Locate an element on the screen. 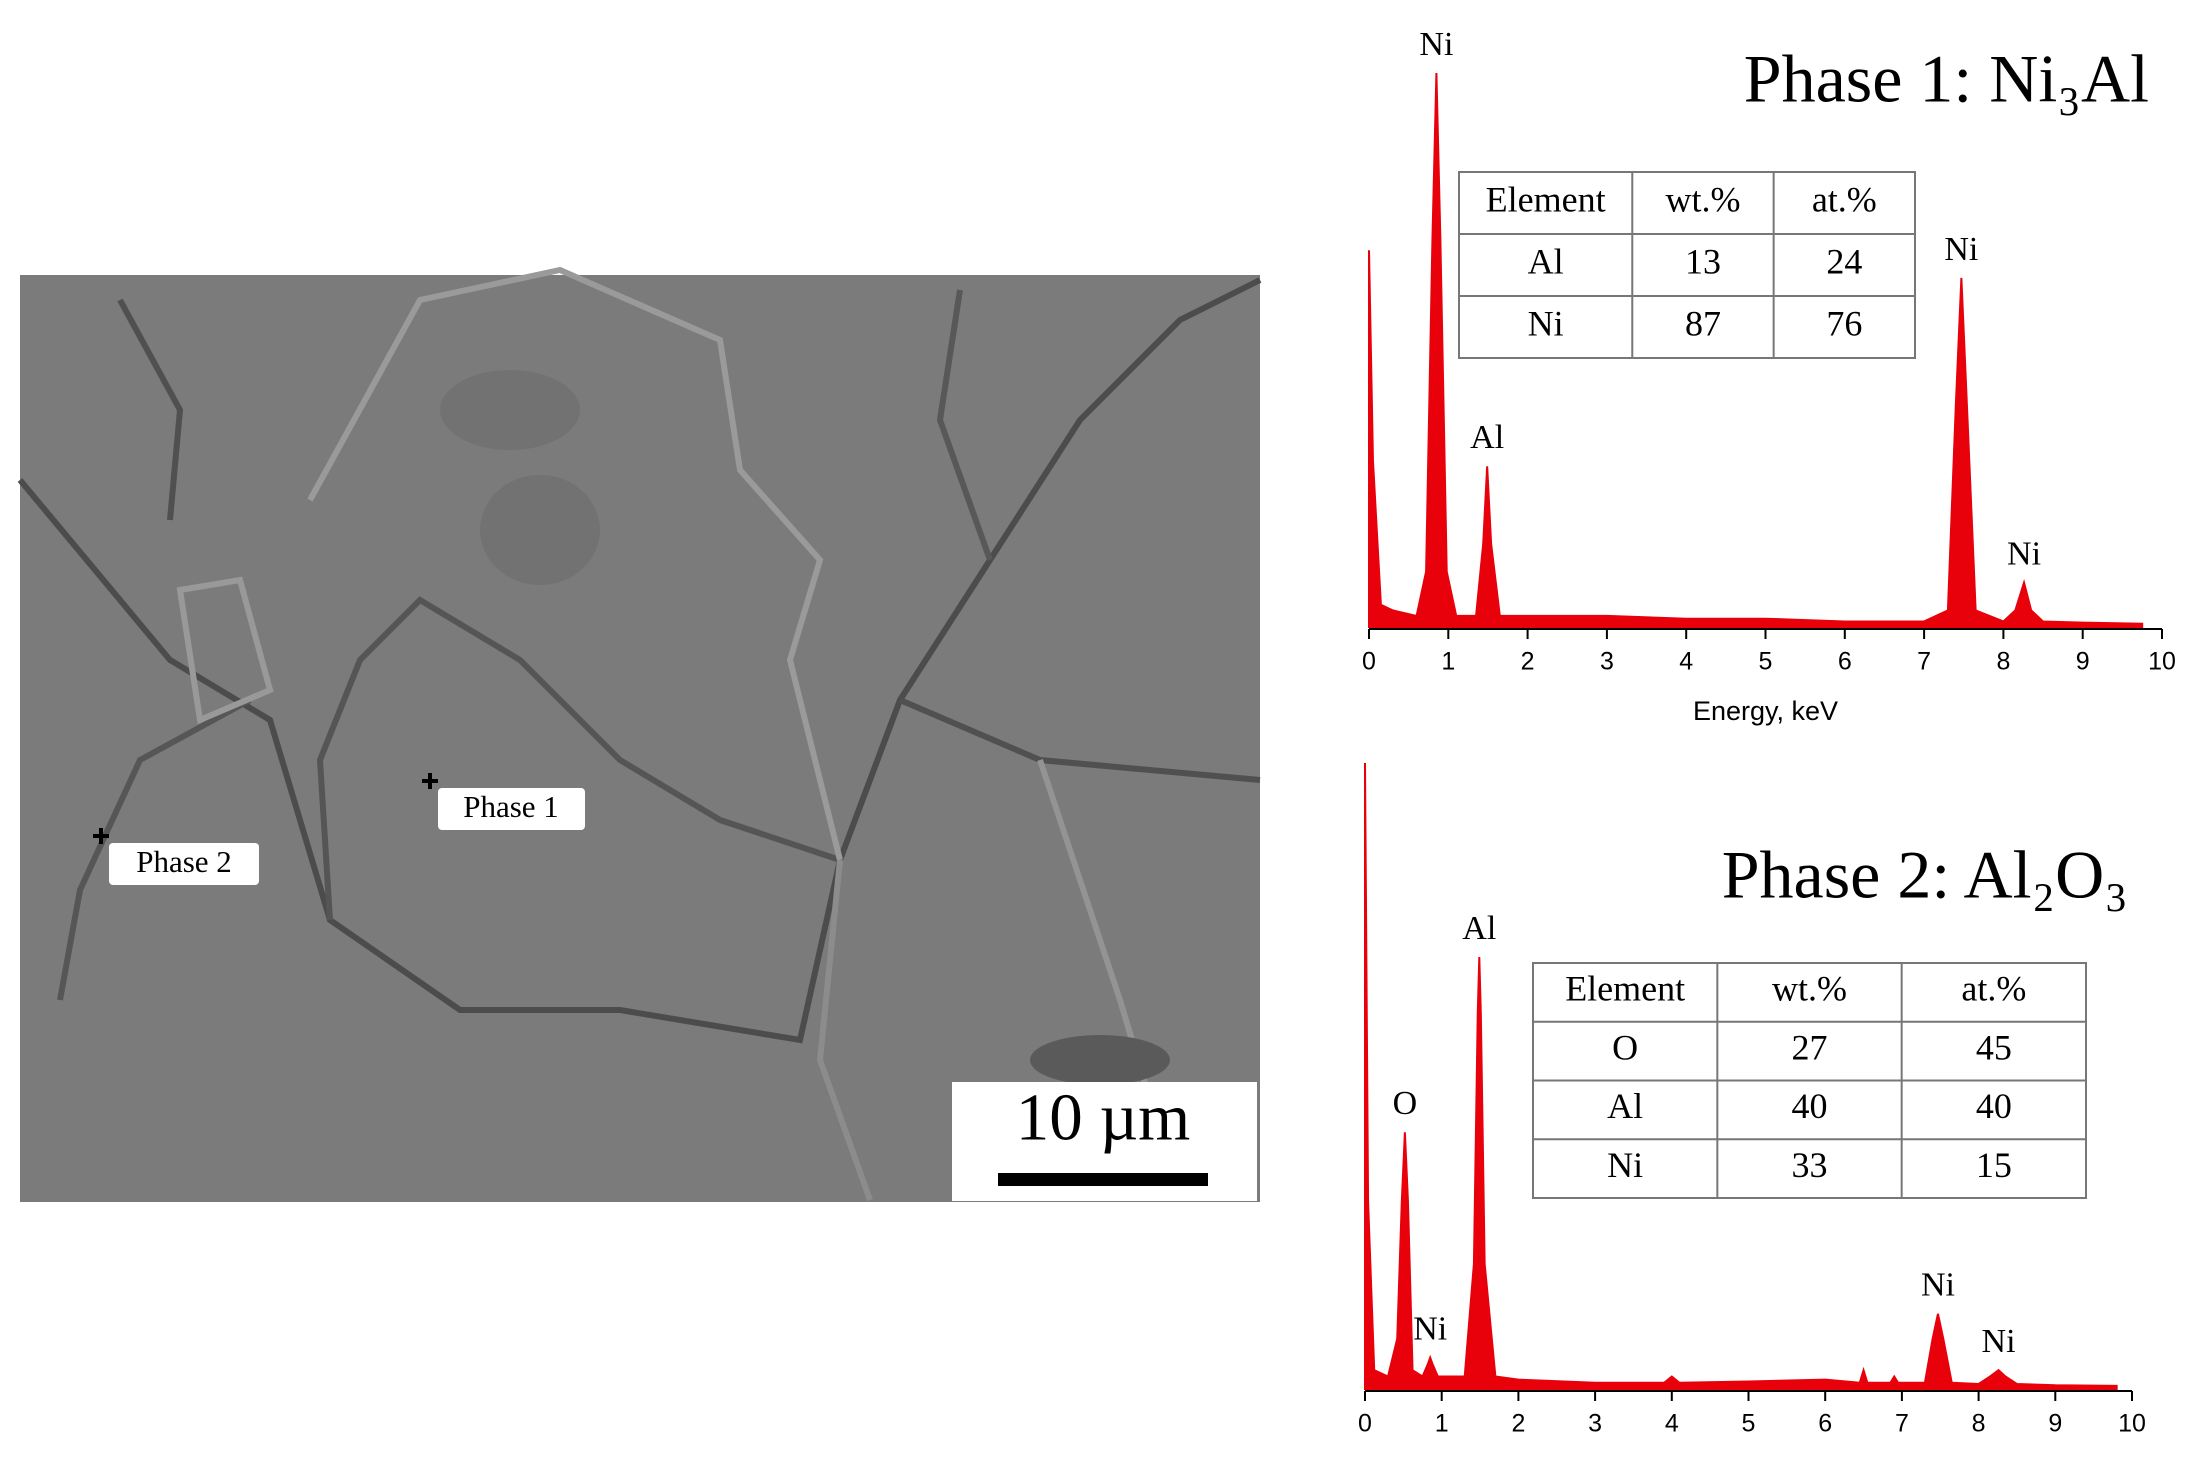  scale-bar-label: 10 µm is located at coordinates (1103, 1117).